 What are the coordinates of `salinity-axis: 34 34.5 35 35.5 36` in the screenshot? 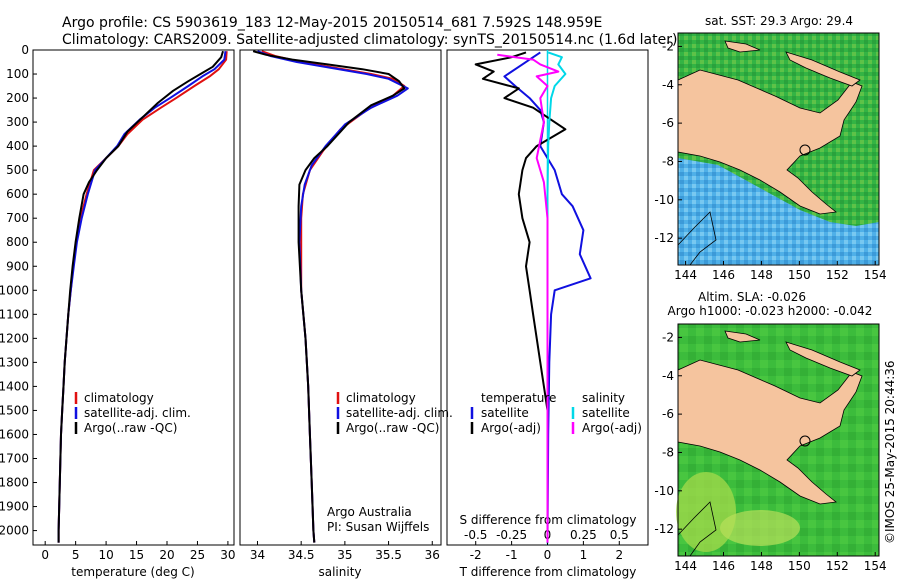 It's located at (345, 551).